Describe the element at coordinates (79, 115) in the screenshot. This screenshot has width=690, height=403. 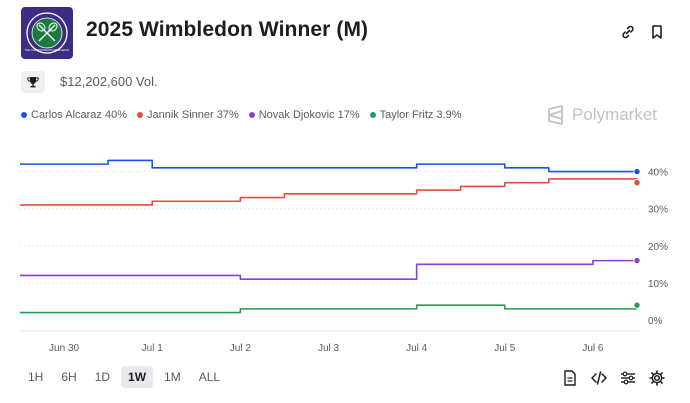
I see `legend-label: Carlos Alcaraz 40%` at that location.